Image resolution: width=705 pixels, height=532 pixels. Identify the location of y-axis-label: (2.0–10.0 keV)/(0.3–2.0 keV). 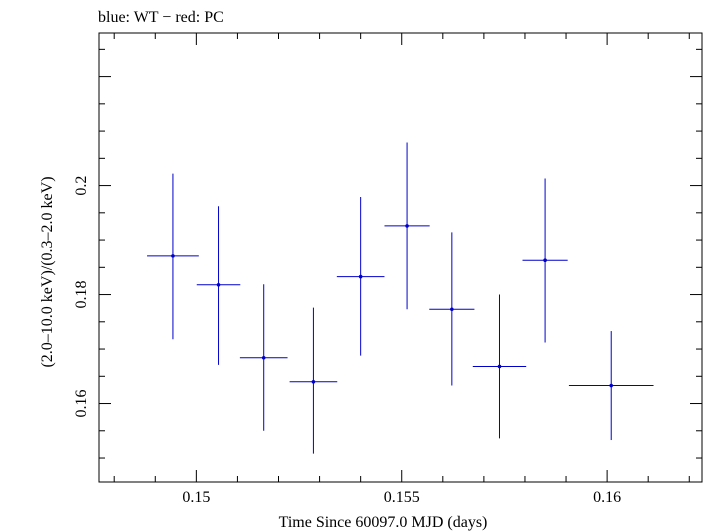
(47, 271).